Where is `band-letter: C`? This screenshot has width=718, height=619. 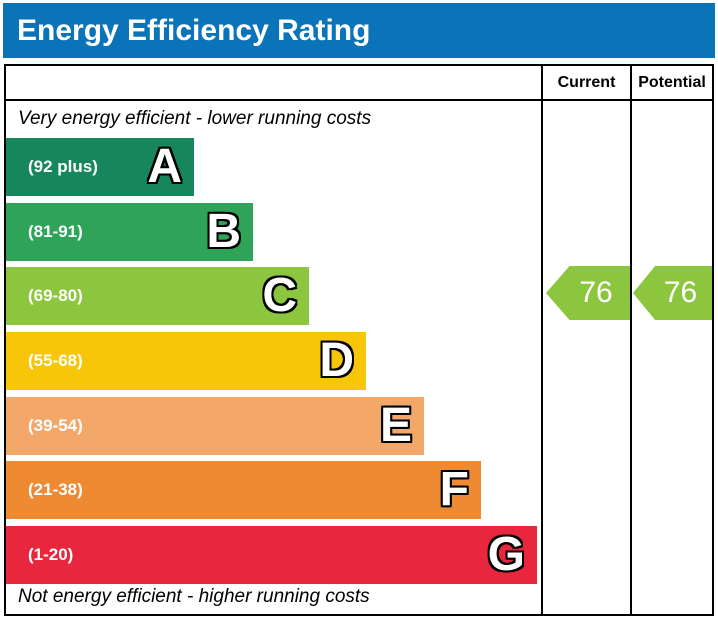 band-letter: C is located at coordinates (279, 295).